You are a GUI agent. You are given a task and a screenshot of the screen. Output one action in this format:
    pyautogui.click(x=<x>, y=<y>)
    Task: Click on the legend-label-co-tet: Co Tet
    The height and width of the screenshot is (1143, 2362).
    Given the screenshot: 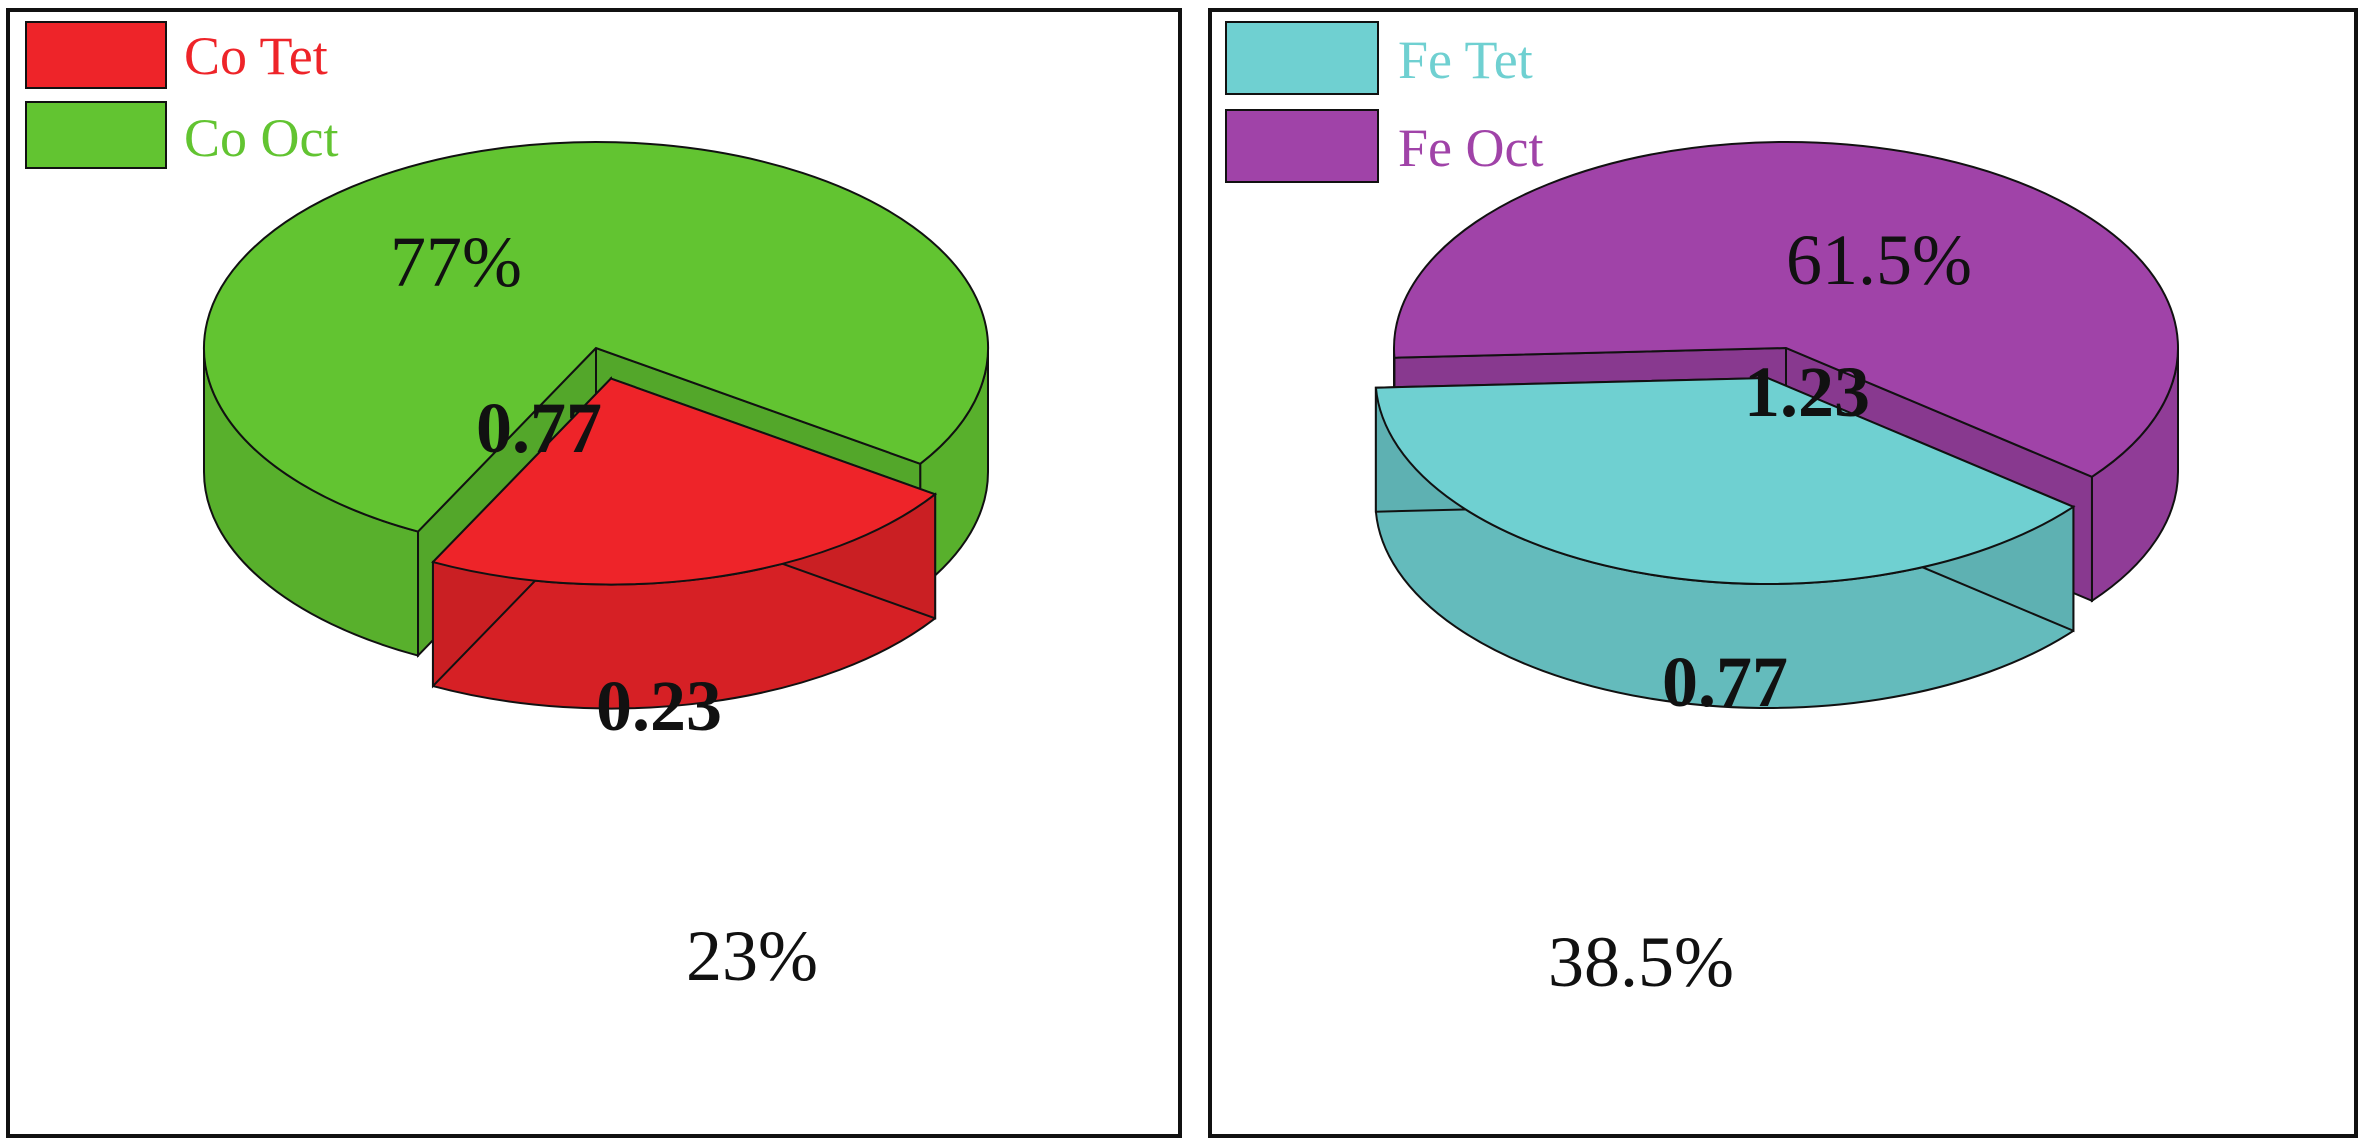 What is the action you would take?
    pyautogui.click(x=256, y=56)
    